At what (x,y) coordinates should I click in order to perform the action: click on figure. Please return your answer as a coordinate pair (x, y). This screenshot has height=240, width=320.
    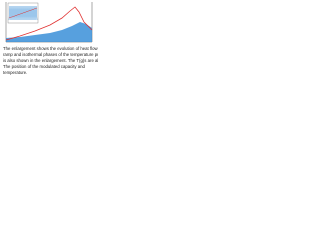
    Looking at the image, I should click on (50, 23).